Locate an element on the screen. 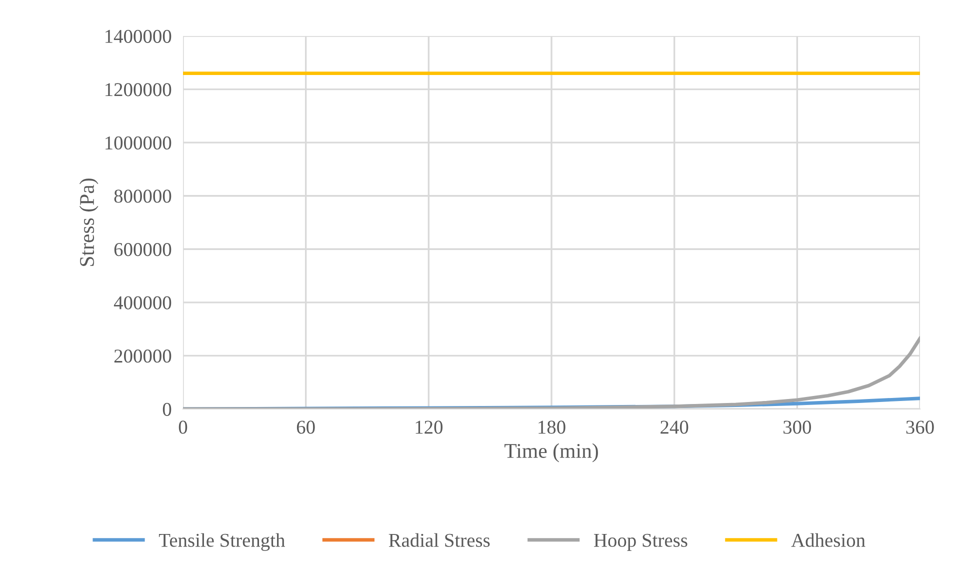 This screenshot has width=960, height=580. x-tick-label: 120 is located at coordinates (429, 427).